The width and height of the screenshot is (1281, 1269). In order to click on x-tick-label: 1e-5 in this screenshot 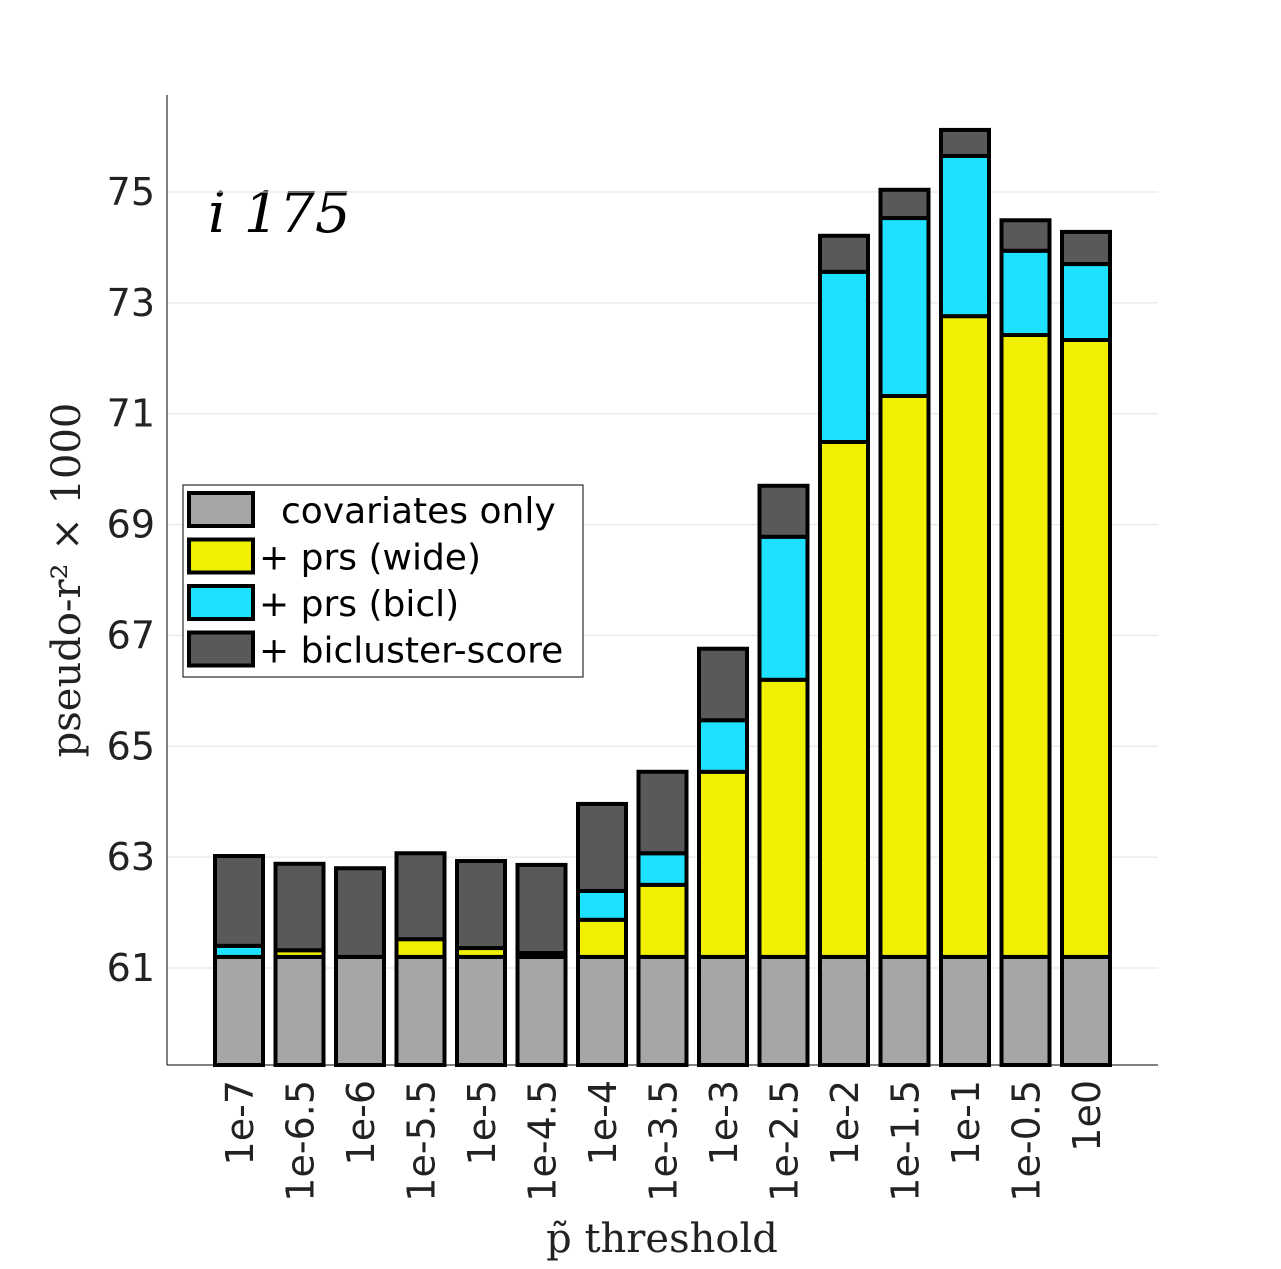, I will do `click(482, 1122)`.